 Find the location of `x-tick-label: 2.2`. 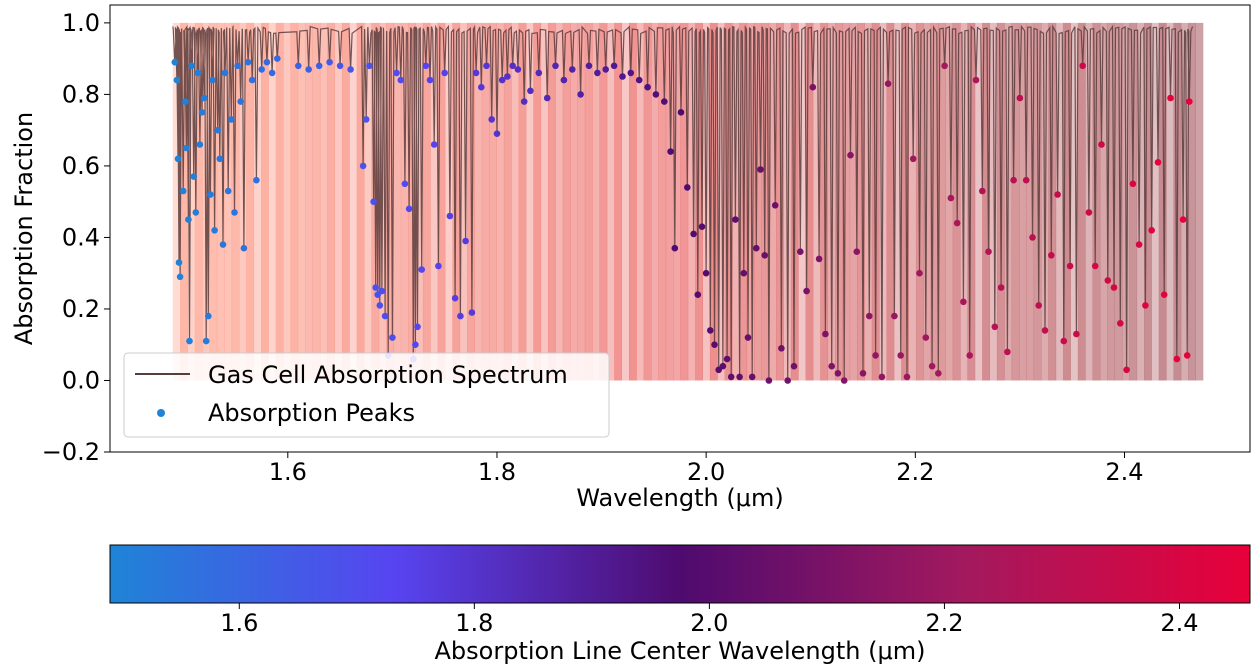

x-tick-label: 2.2 is located at coordinates (915, 472).